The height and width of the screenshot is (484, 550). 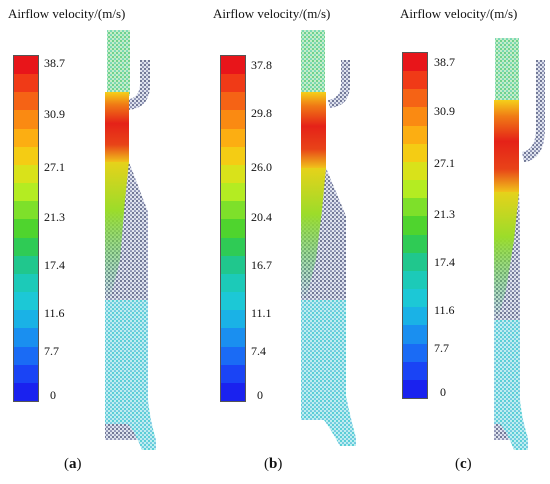 What do you see at coordinates (441, 348) in the screenshot?
I see `panel-c-tick: 7.7` at bounding box center [441, 348].